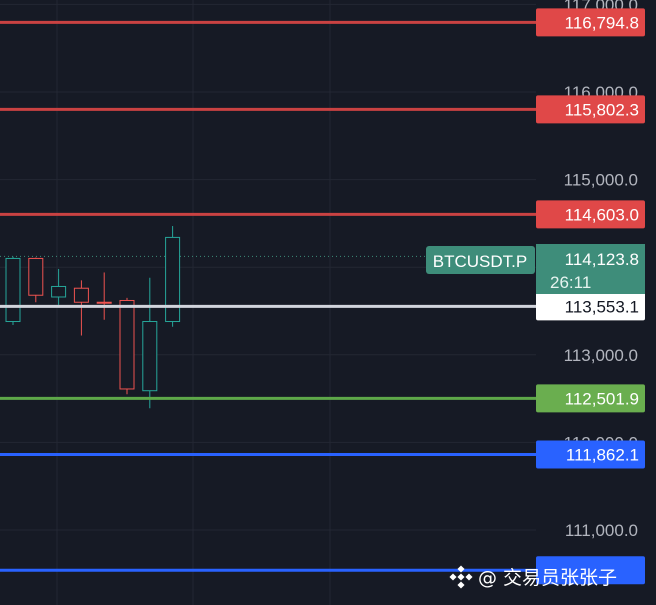  I want to click on y-tick-label: 115,000.0, so click(601, 180).